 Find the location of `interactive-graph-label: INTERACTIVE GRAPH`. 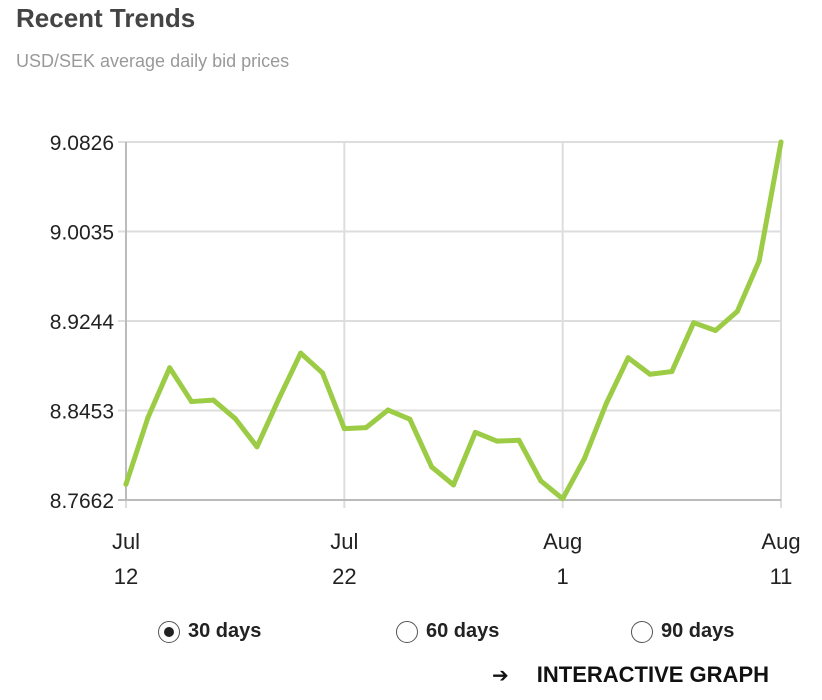

interactive-graph-label: INTERACTIVE GRAPH is located at coordinates (653, 674).